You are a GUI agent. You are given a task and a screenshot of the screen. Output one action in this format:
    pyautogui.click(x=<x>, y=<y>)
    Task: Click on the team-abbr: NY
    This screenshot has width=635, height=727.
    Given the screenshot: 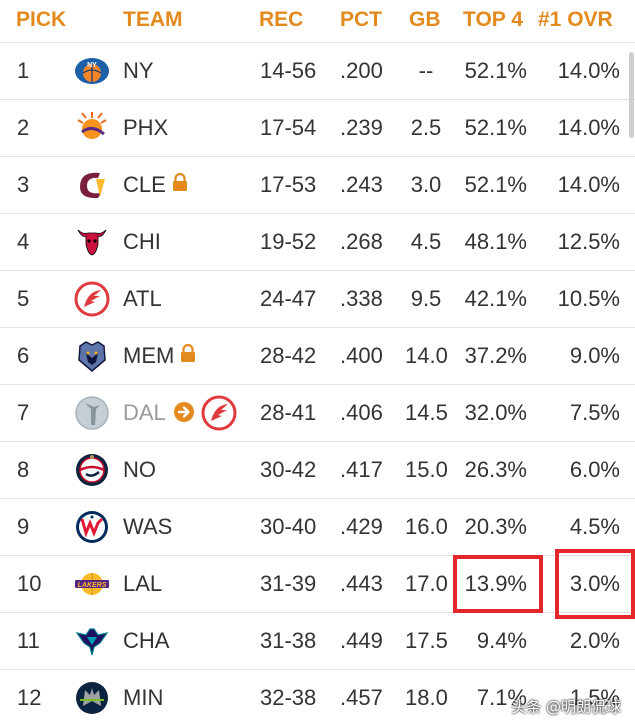 What is the action you would take?
    pyautogui.click(x=138, y=70)
    